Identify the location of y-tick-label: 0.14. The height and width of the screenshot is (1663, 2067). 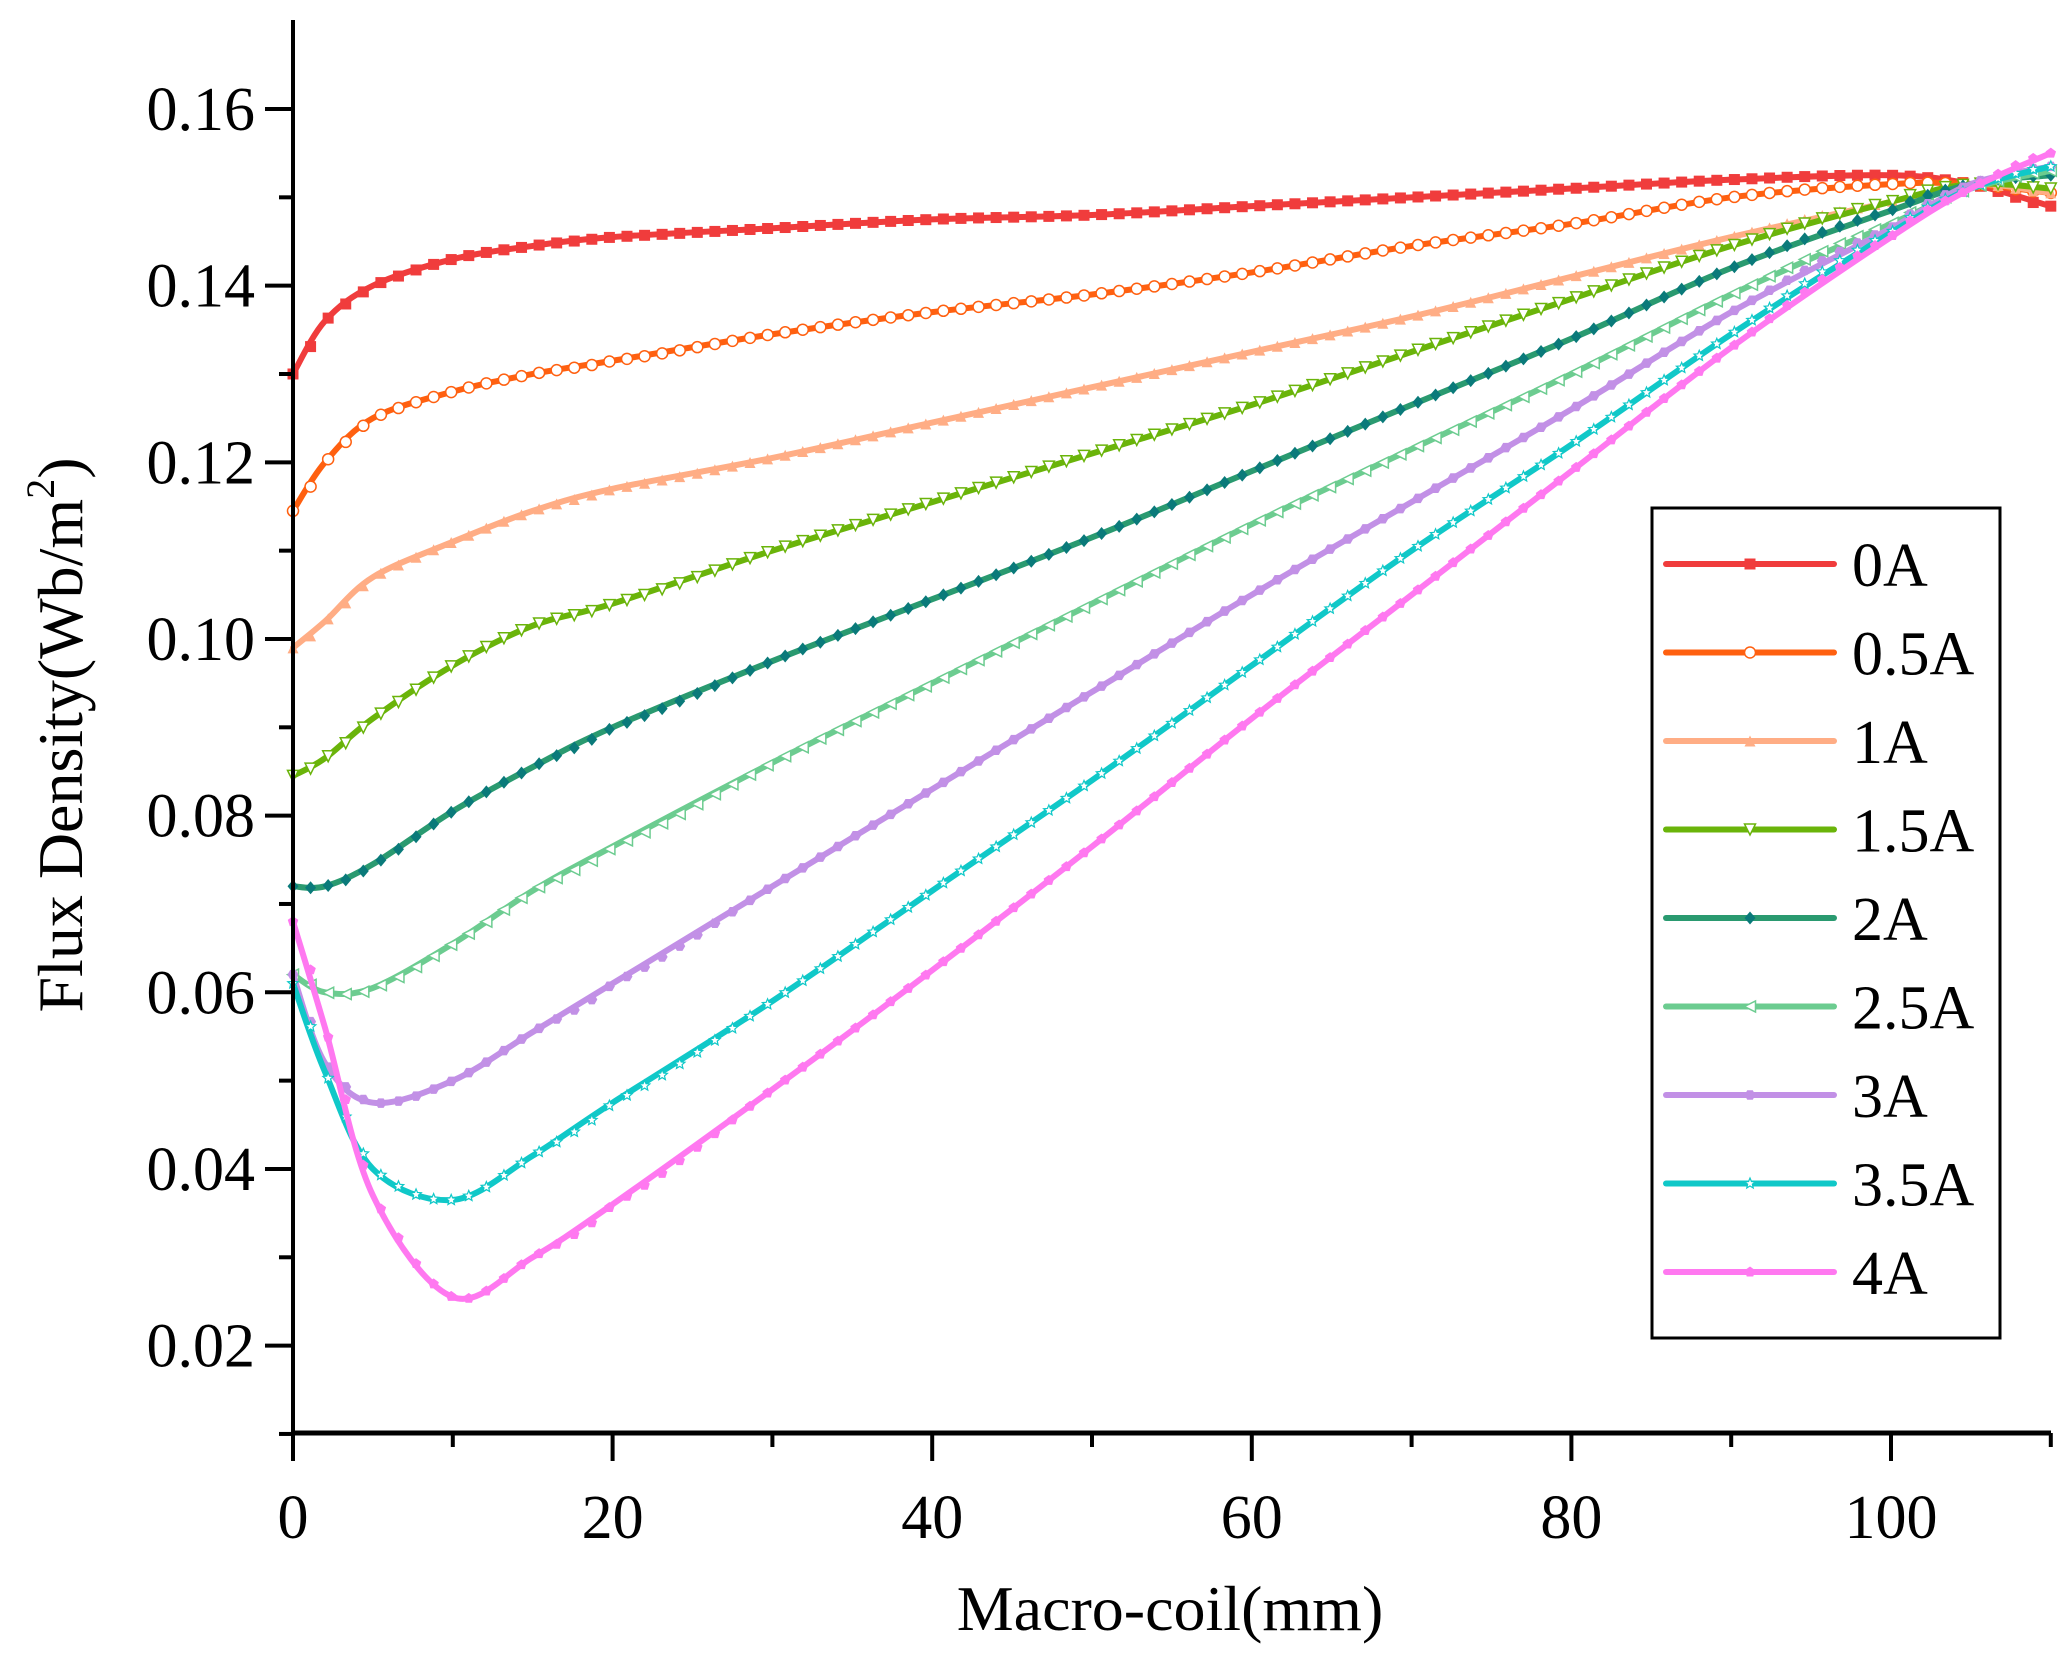
(201, 287).